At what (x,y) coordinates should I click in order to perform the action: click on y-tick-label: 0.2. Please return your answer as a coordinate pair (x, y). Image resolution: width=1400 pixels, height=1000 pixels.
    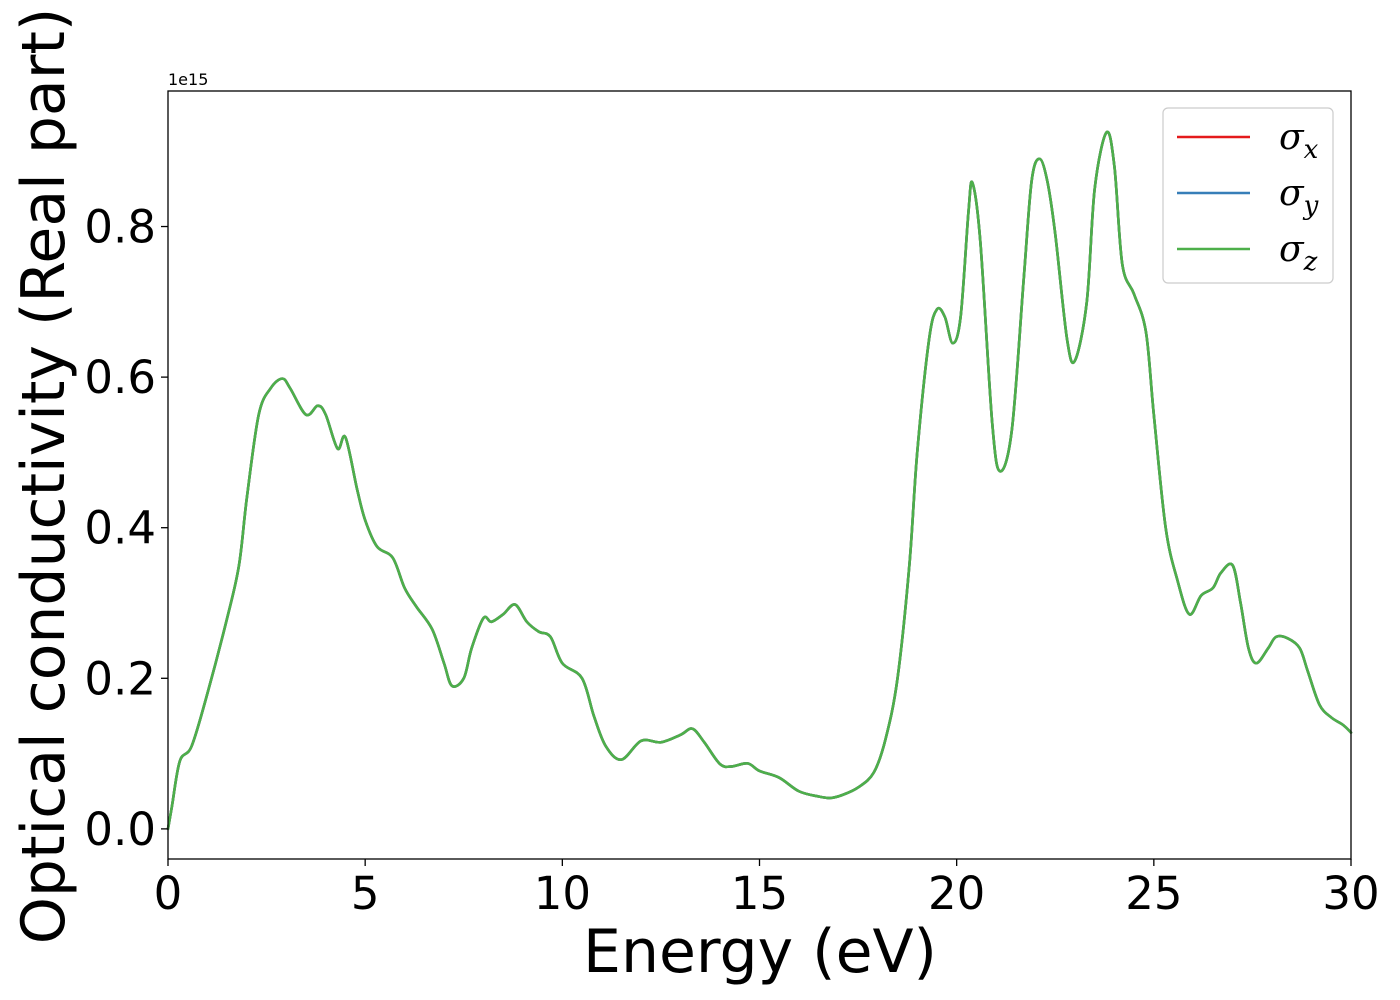
    Looking at the image, I should click on (120, 678).